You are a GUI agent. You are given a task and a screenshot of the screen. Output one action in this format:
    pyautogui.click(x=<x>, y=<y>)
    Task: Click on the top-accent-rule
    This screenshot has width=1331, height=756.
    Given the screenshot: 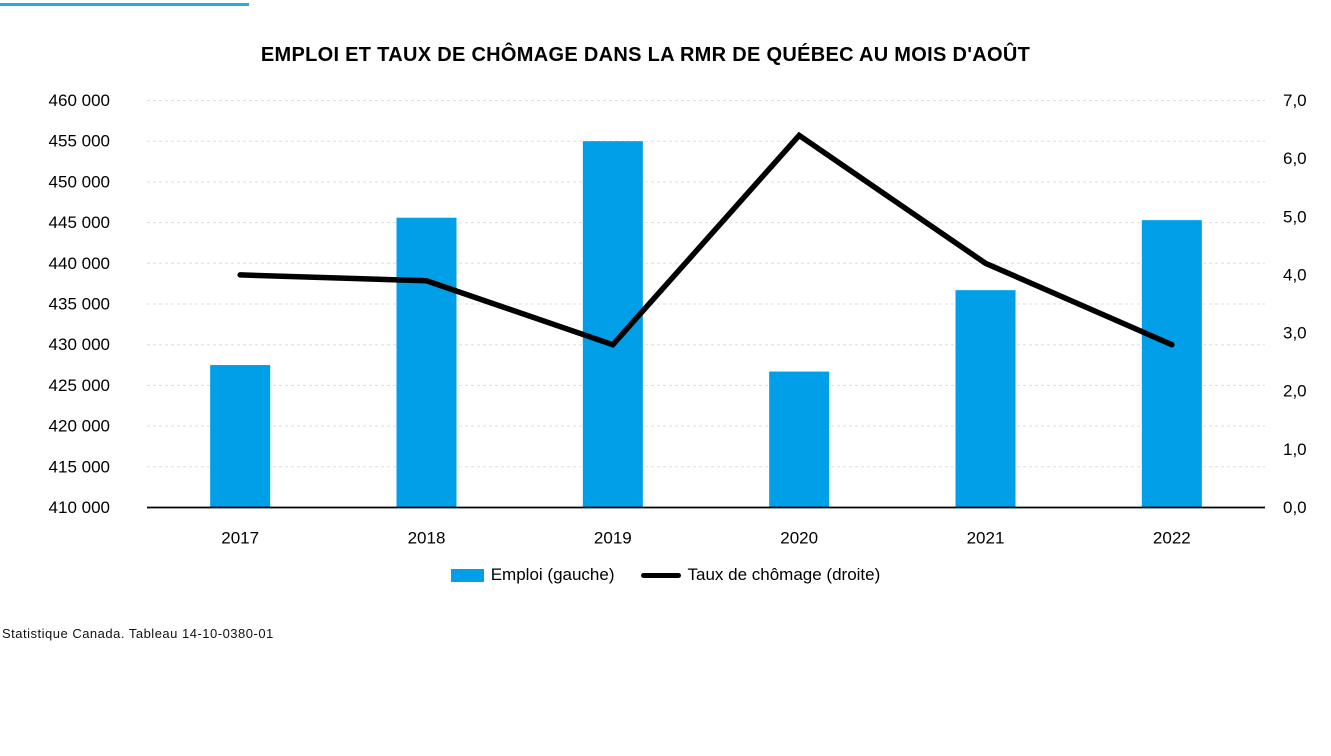 What is the action you would take?
    pyautogui.click(x=124, y=4)
    